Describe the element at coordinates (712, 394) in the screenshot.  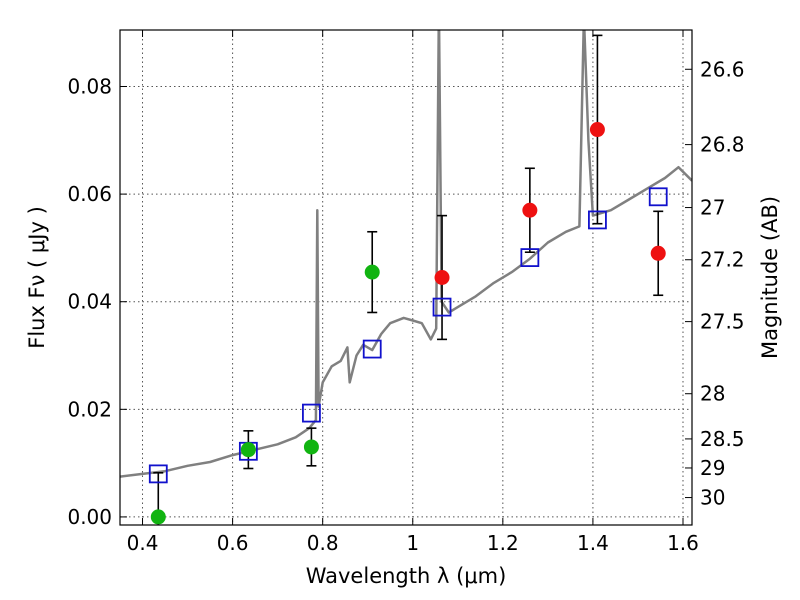
I see `y2-tick-label: 28` at that location.